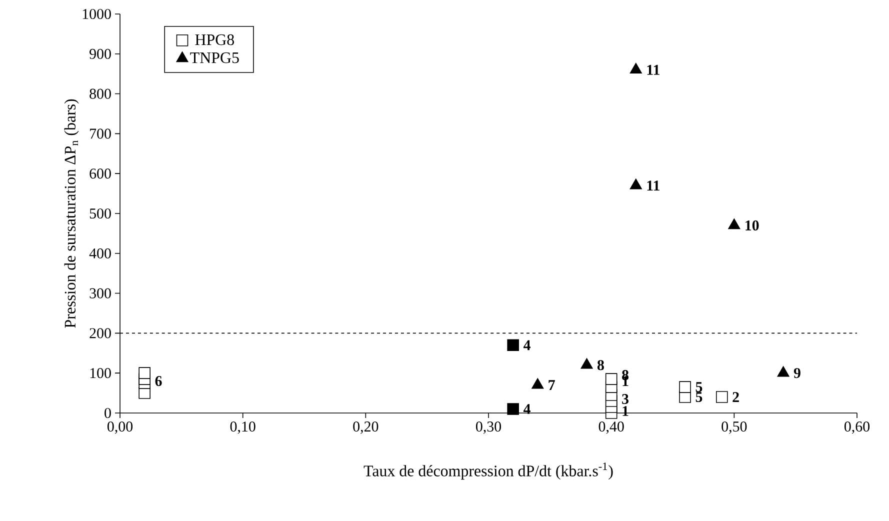  What do you see at coordinates (734, 428) in the screenshot?
I see `x-tick-label: 0,50` at bounding box center [734, 428].